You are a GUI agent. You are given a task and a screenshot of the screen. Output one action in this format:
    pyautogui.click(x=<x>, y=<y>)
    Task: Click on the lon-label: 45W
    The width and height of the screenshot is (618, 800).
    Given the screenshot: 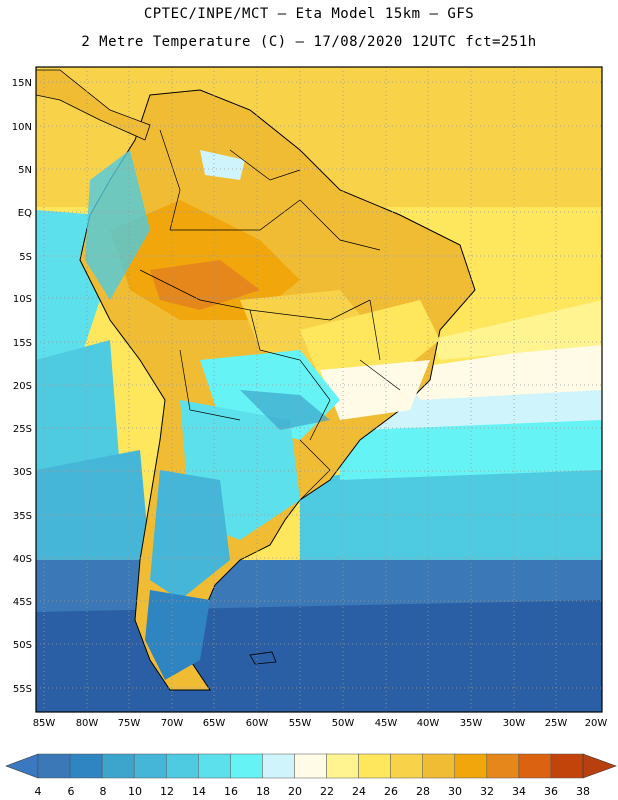 What is the action you would take?
    pyautogui.click(x=386, y=723)
    